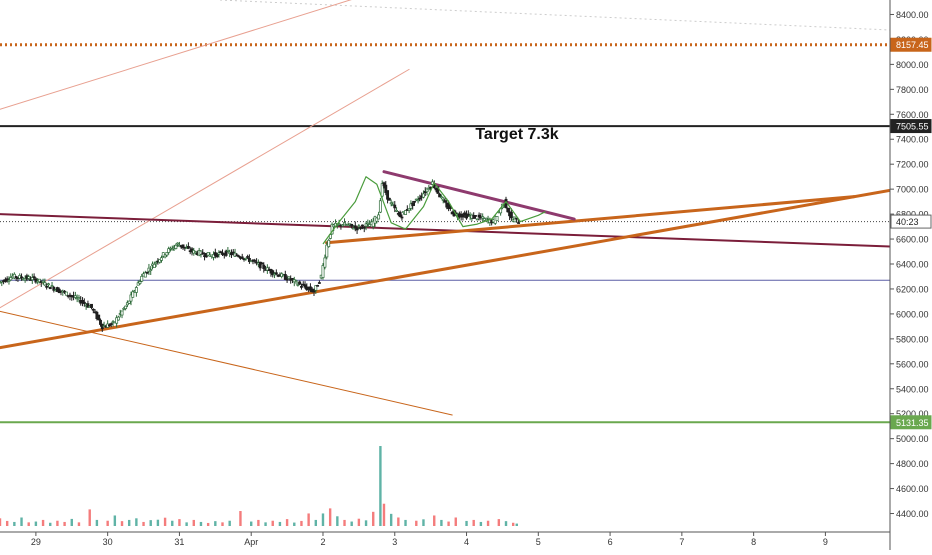 This screenshot has height=555, width=932. What do you see at coordinates (179, 542) in the screenshot?
I see `x-tick-label: 31` at bounding box center [179, 542].